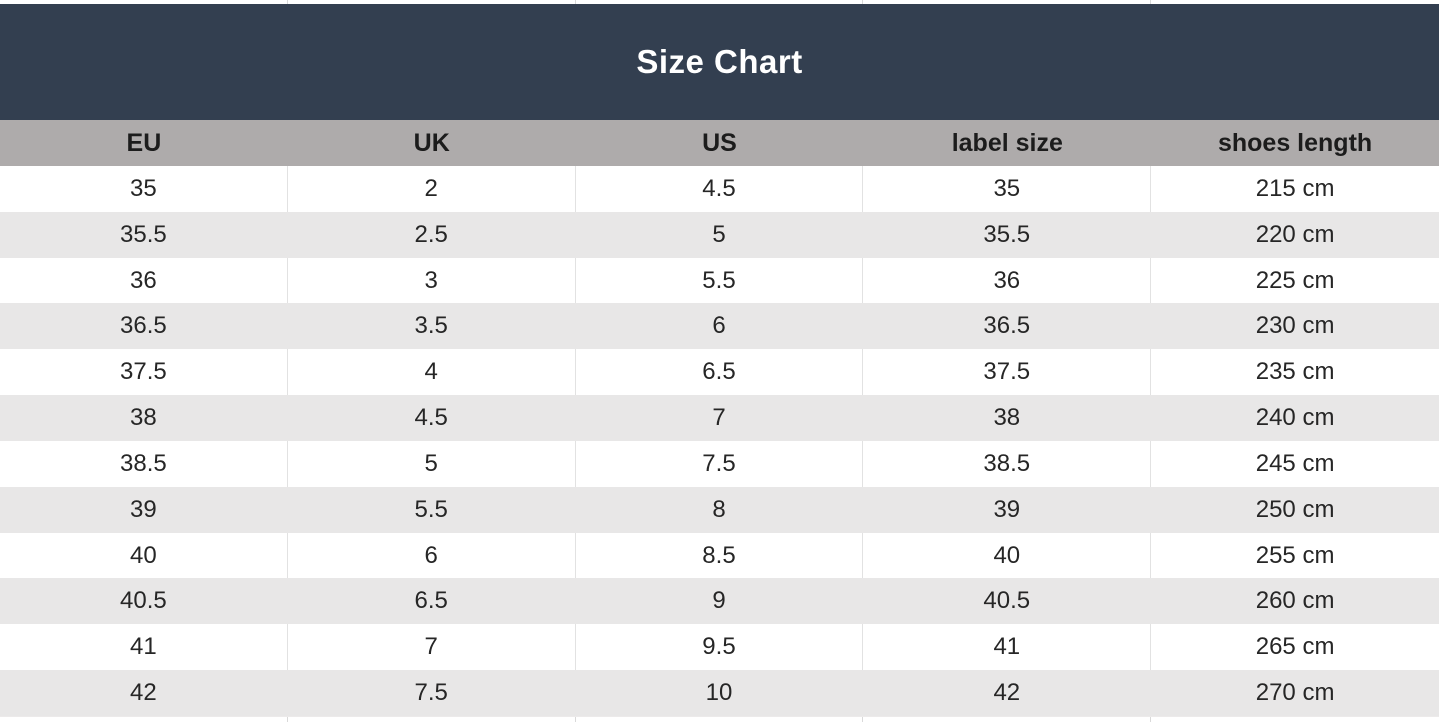 This screenshot has width=1439, height=722. I want to click on table-cell: 8.5, so click(720, 555).